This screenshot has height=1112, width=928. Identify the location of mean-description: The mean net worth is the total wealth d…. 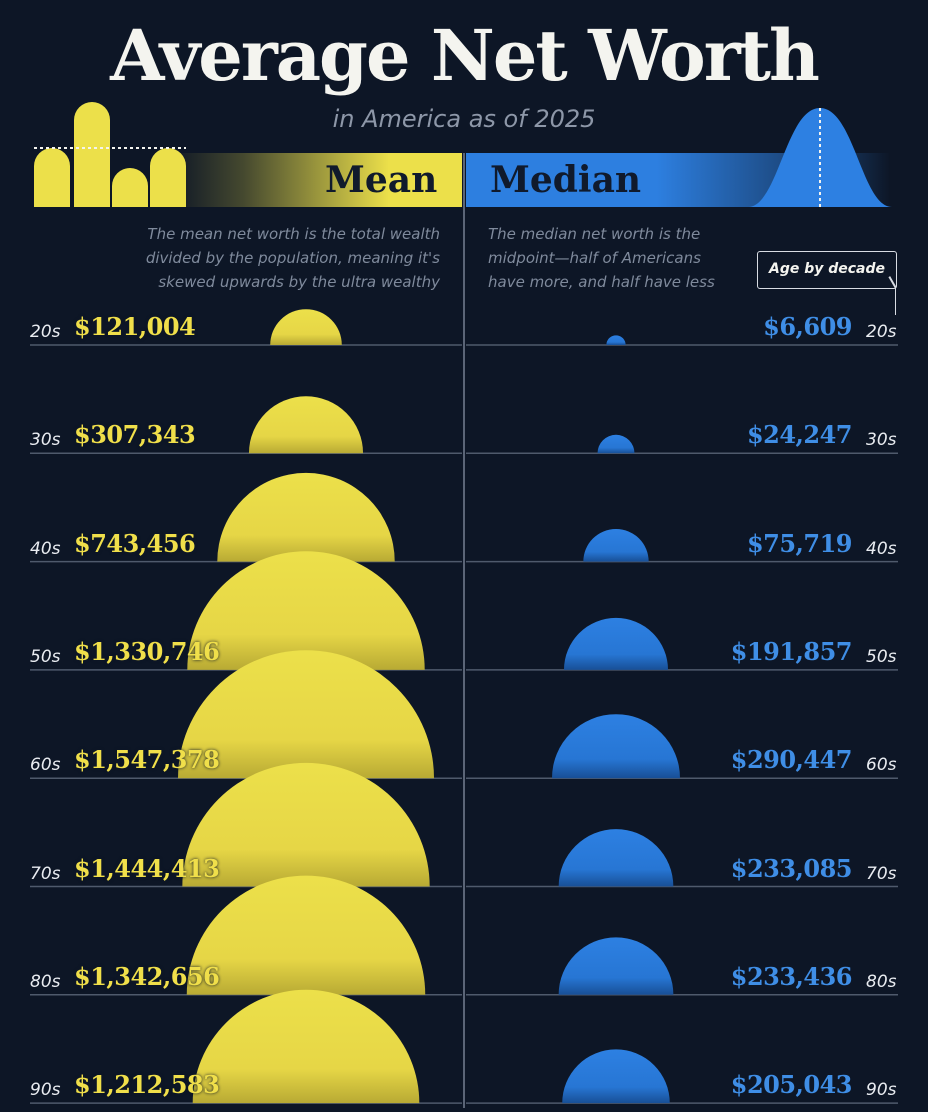
(292, 258).